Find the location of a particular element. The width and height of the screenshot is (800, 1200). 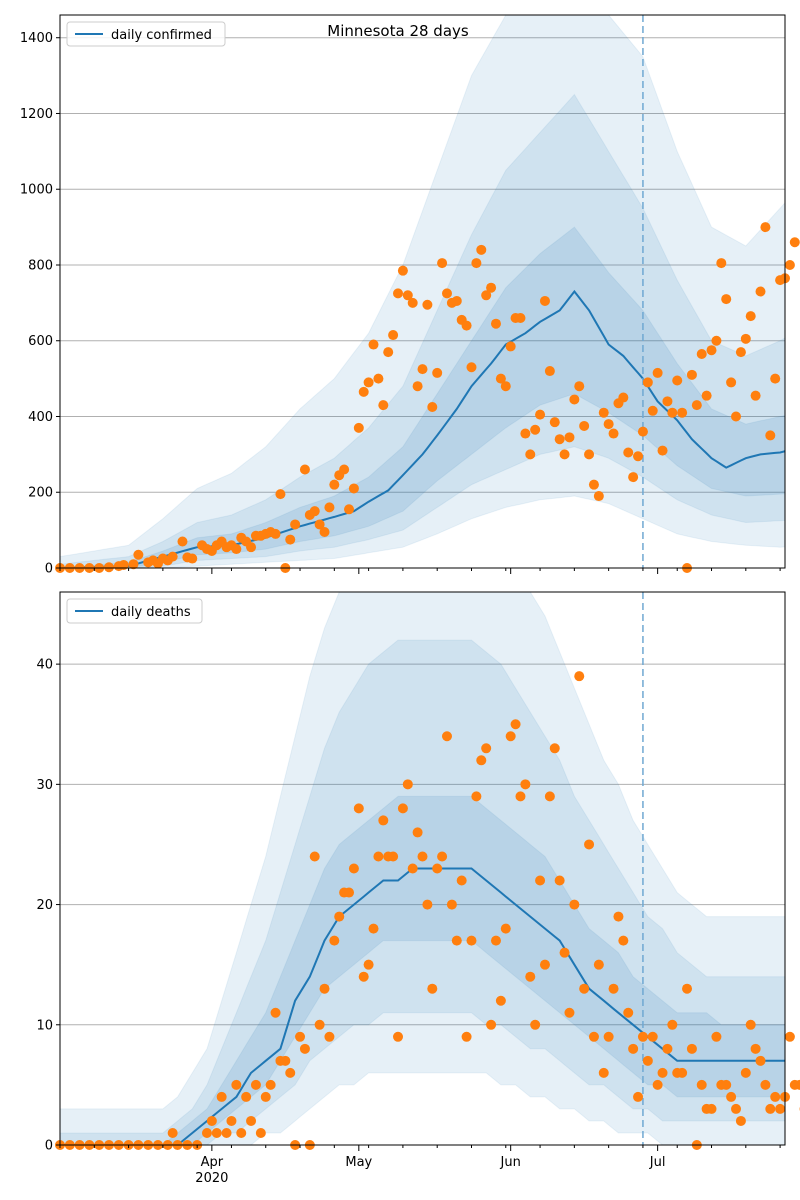

deaths-ytick-label: 30 is located at coordinates (44, 785).